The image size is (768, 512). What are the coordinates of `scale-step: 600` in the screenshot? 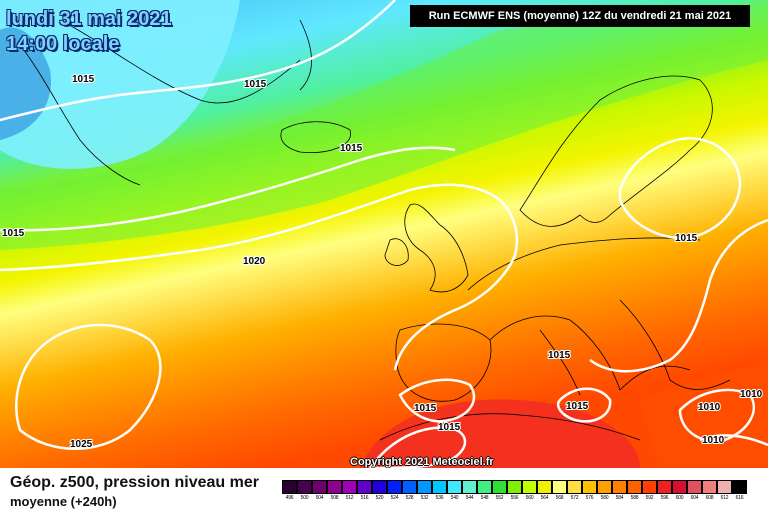 It's located at (679, 490).